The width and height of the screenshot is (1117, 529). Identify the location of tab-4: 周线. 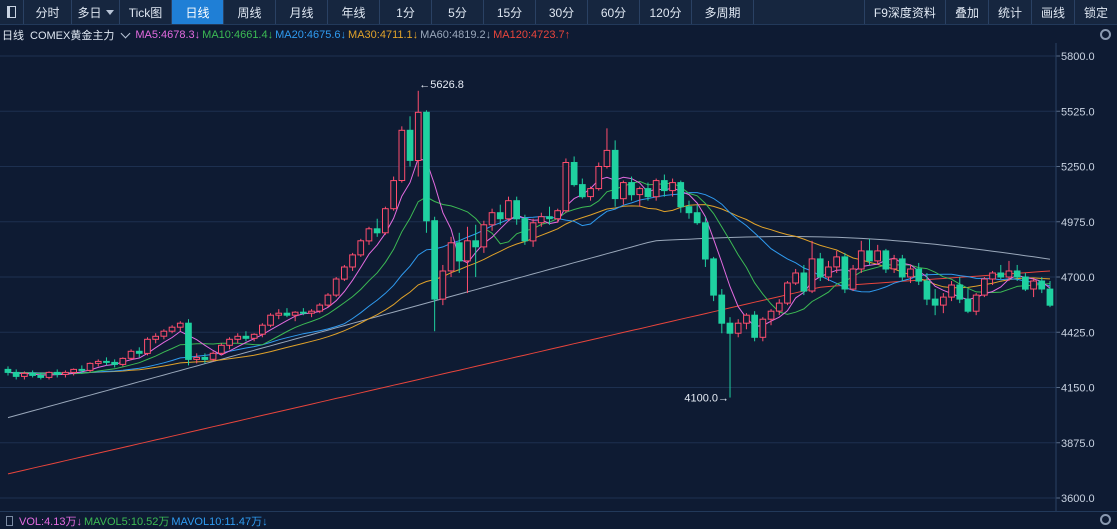
(250, 12).